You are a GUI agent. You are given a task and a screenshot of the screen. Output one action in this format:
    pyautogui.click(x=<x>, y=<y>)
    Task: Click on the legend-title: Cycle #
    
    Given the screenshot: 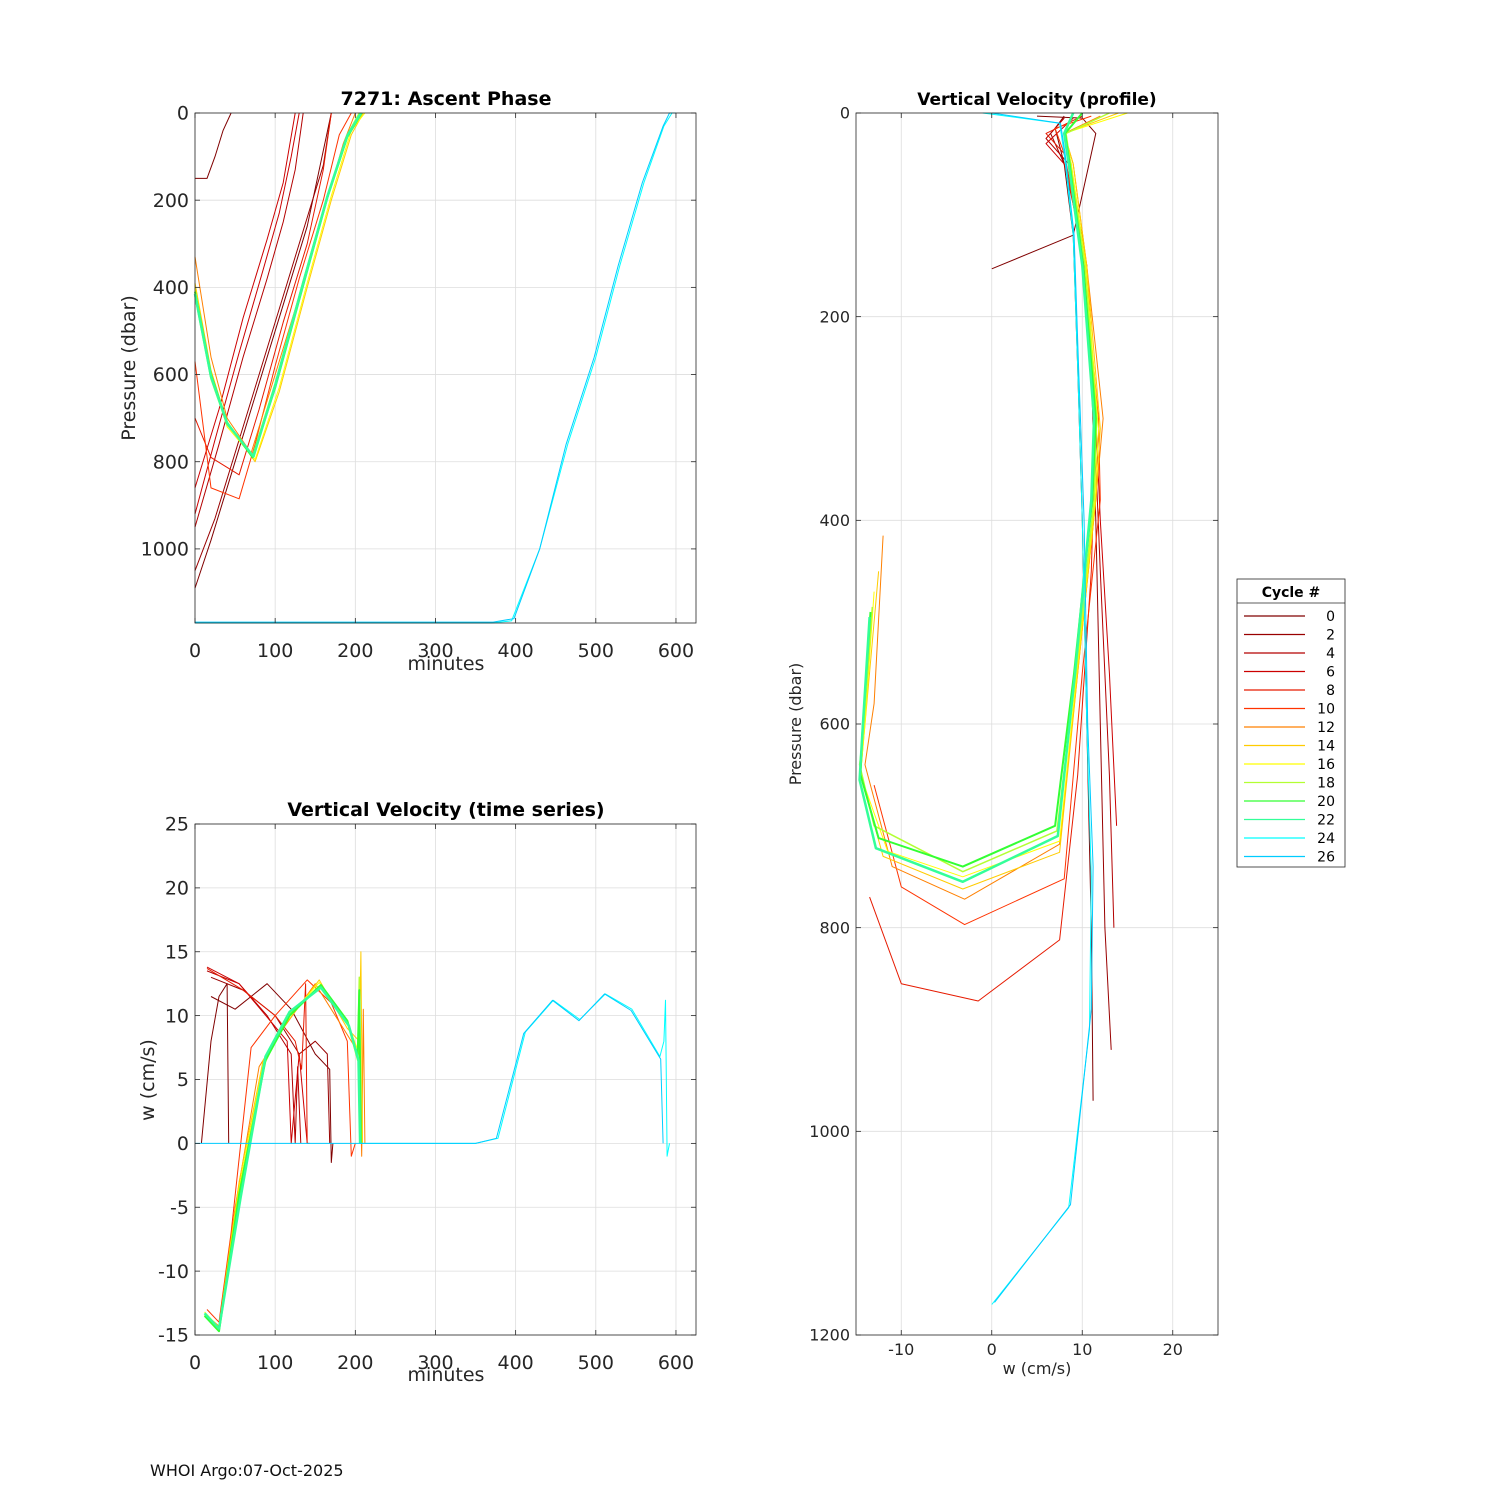 What is the action you would take?
    pyautogui.click(x=1291, y=593)
    